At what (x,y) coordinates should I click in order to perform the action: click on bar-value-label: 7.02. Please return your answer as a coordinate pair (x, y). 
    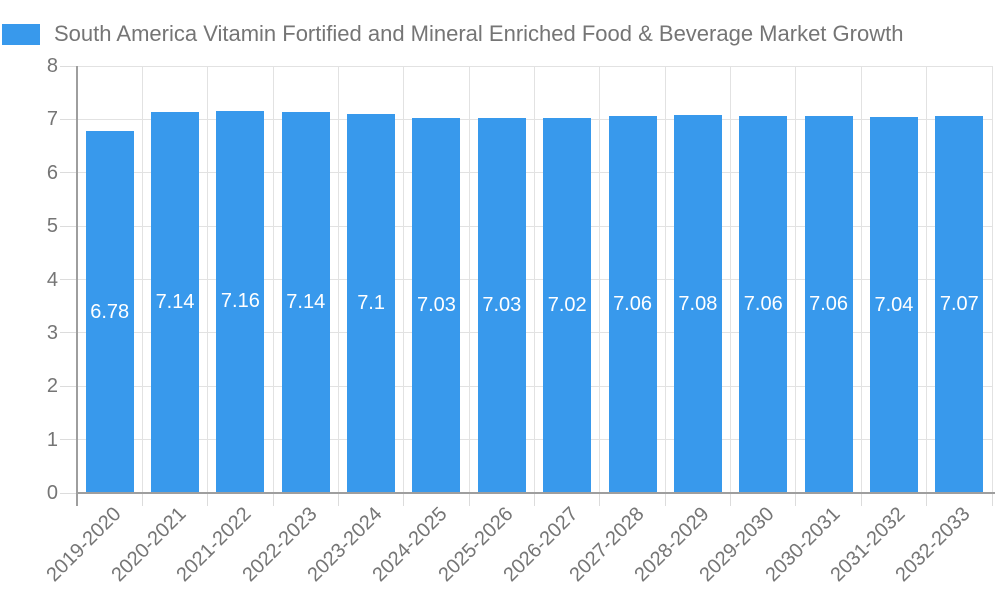
    Looking at the image, I should click on (567, 305).